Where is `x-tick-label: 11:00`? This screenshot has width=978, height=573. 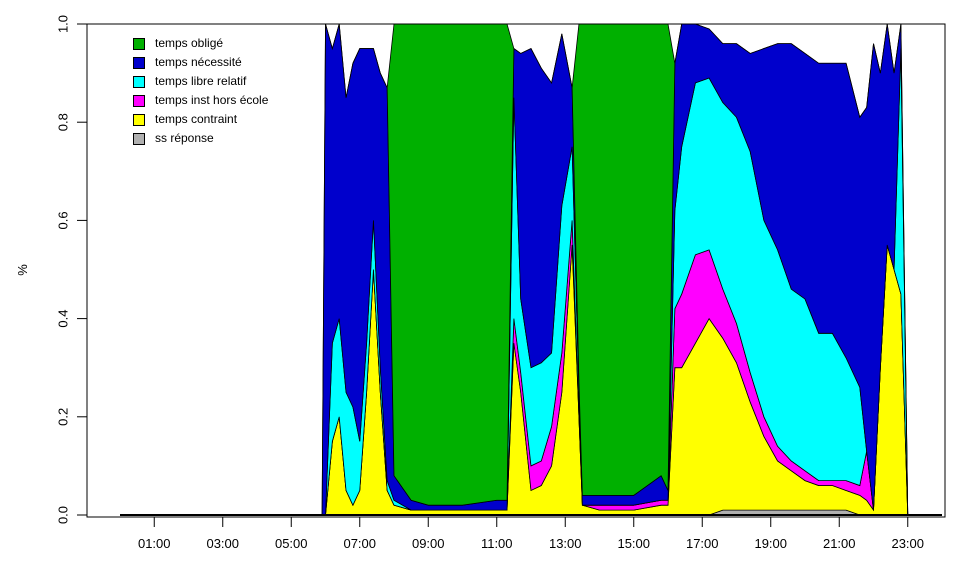
x-tick-label: 11:00 is located at coordinates (497, 543).